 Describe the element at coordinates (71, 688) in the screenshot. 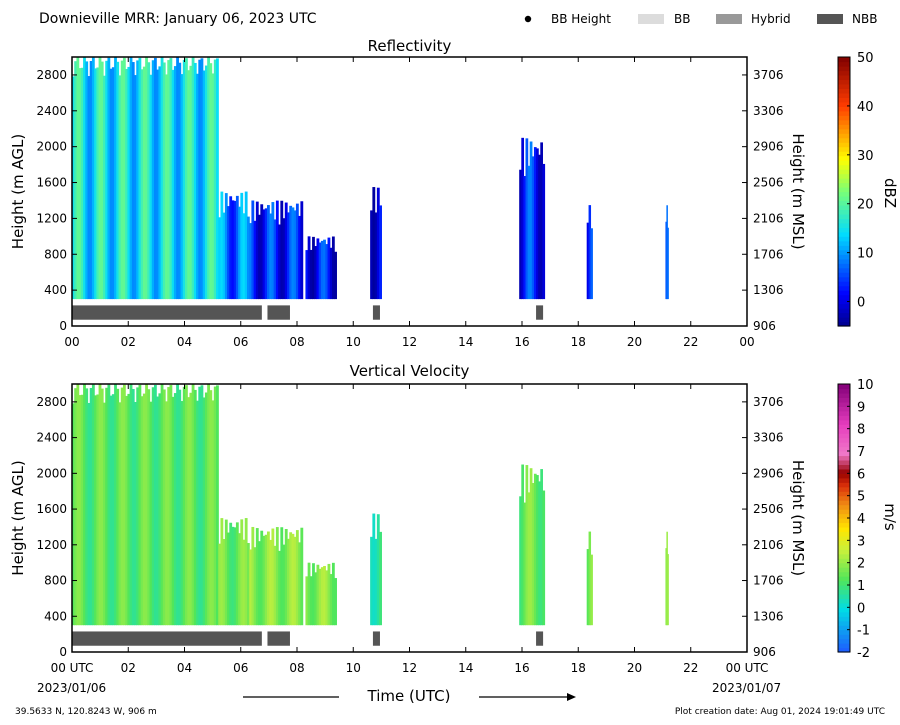

I see `start-date-label: 2023/01/06` at that location.